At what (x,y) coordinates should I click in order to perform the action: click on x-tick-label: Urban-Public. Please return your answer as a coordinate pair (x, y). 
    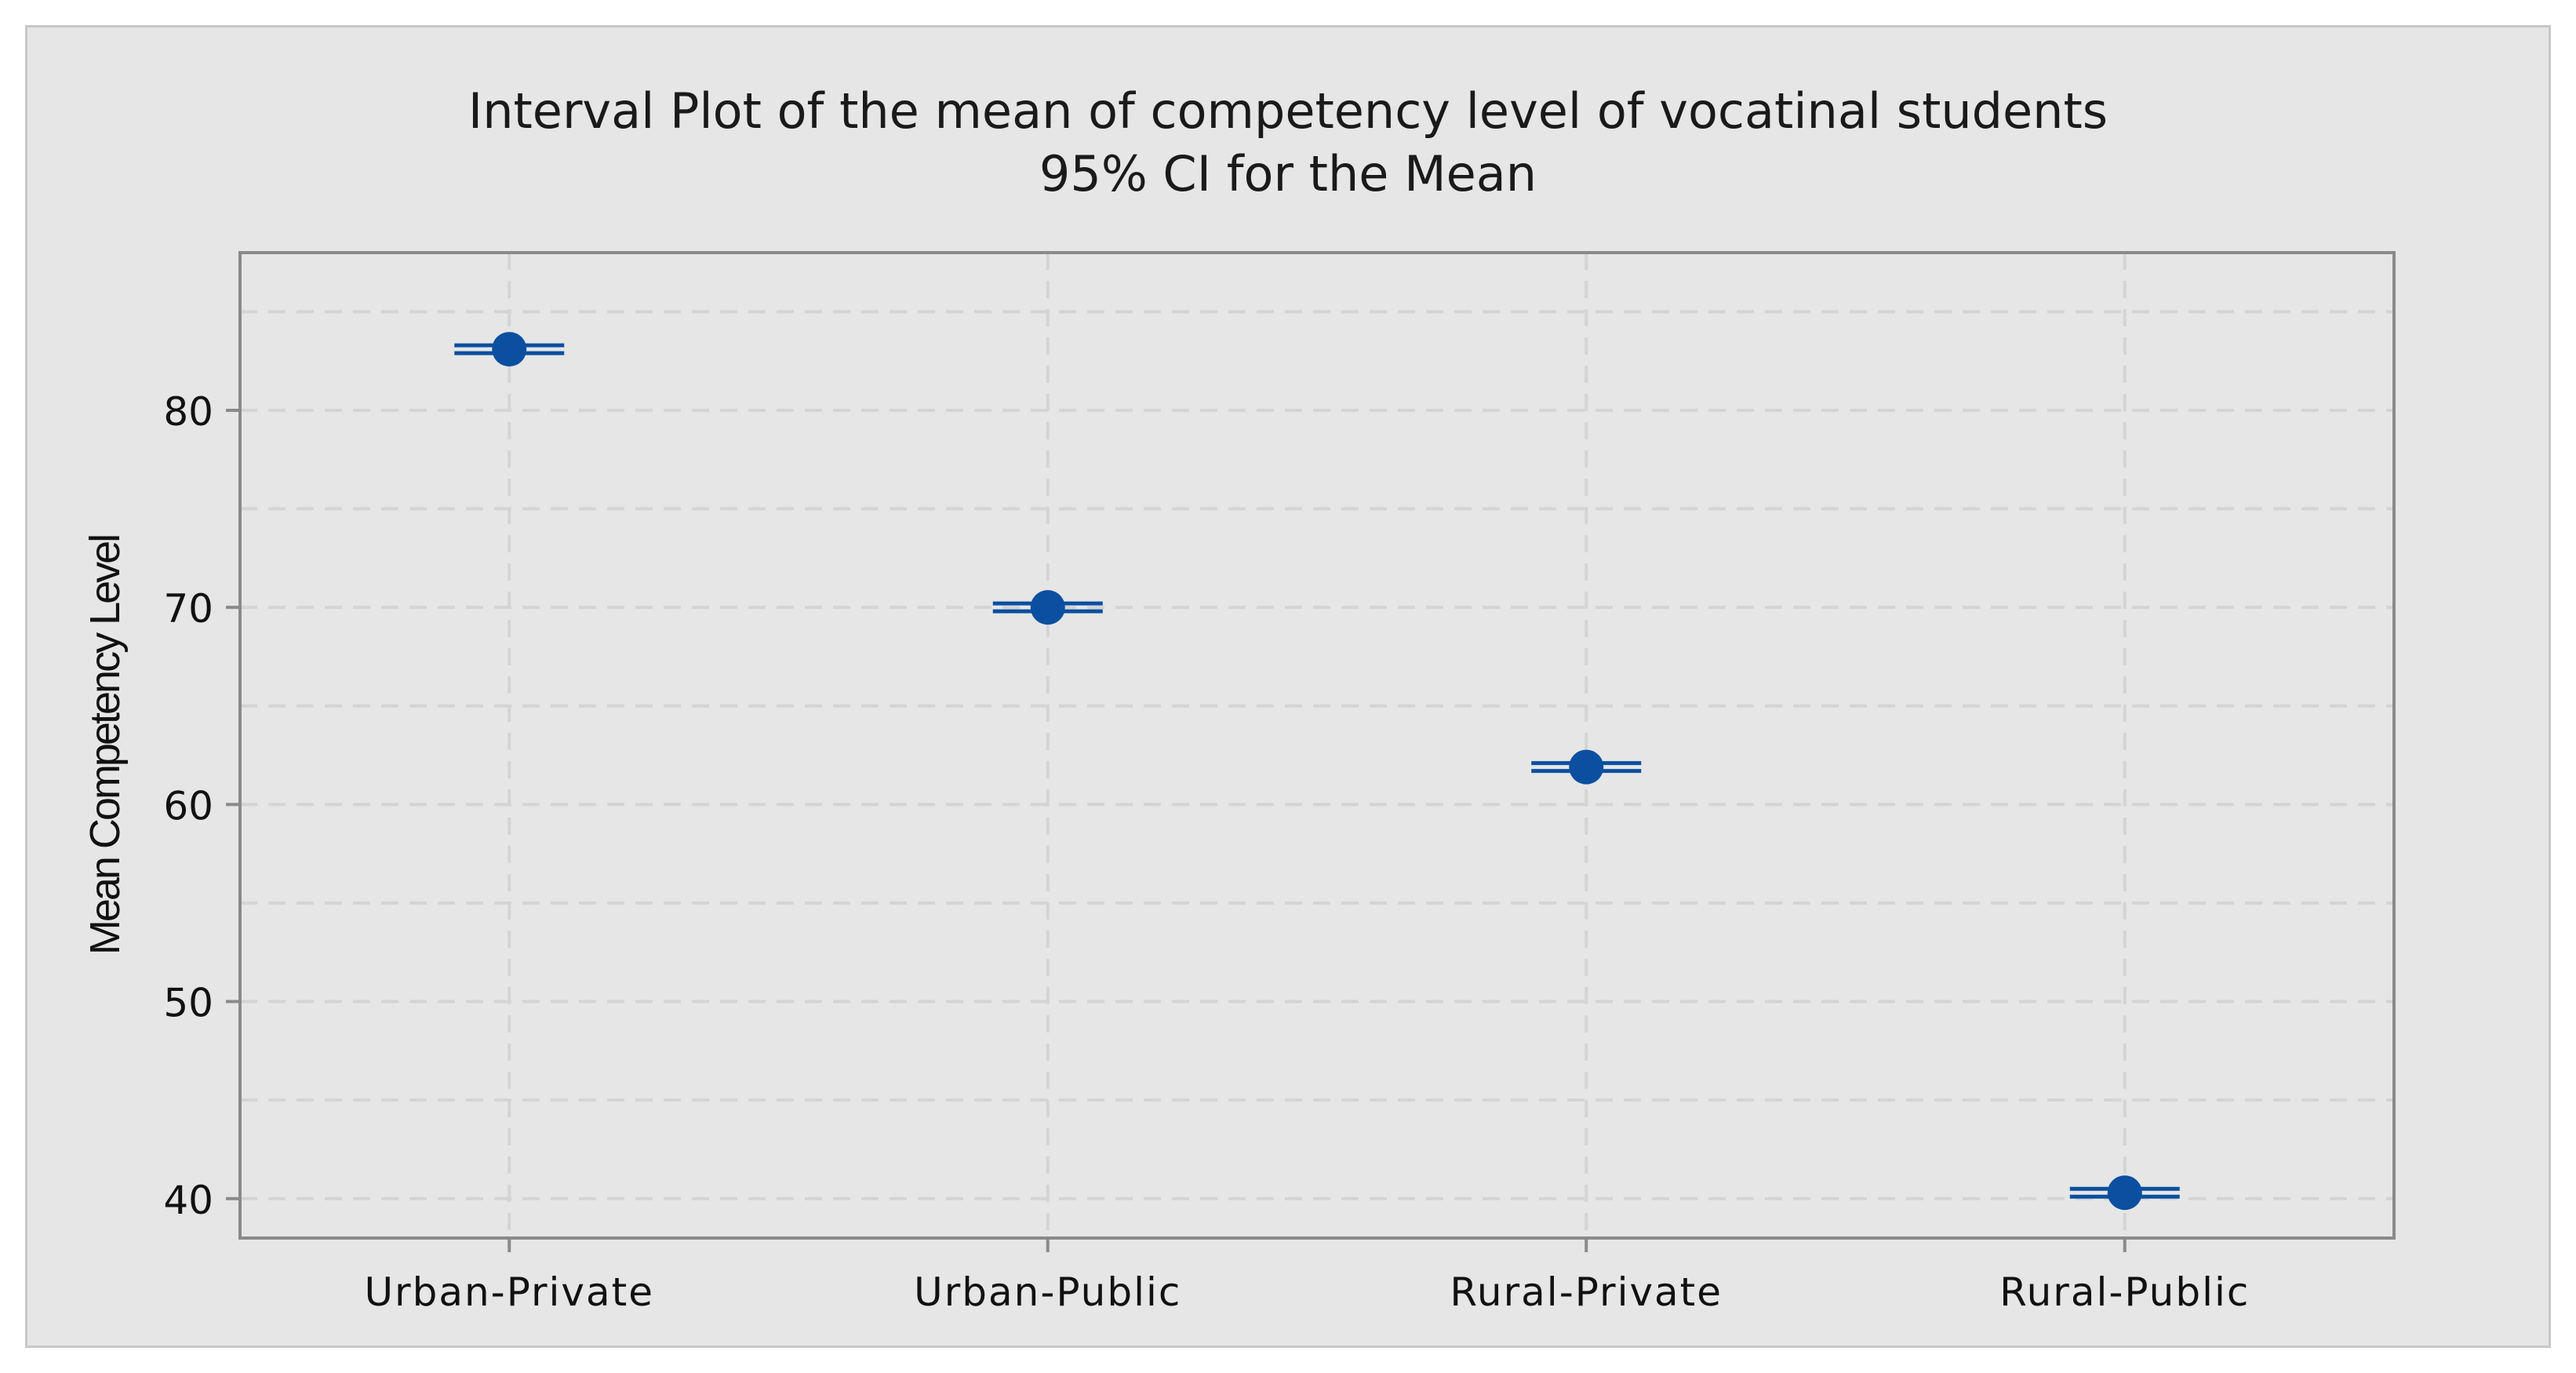
    Looking at the image, I should click on (1047, 1292).